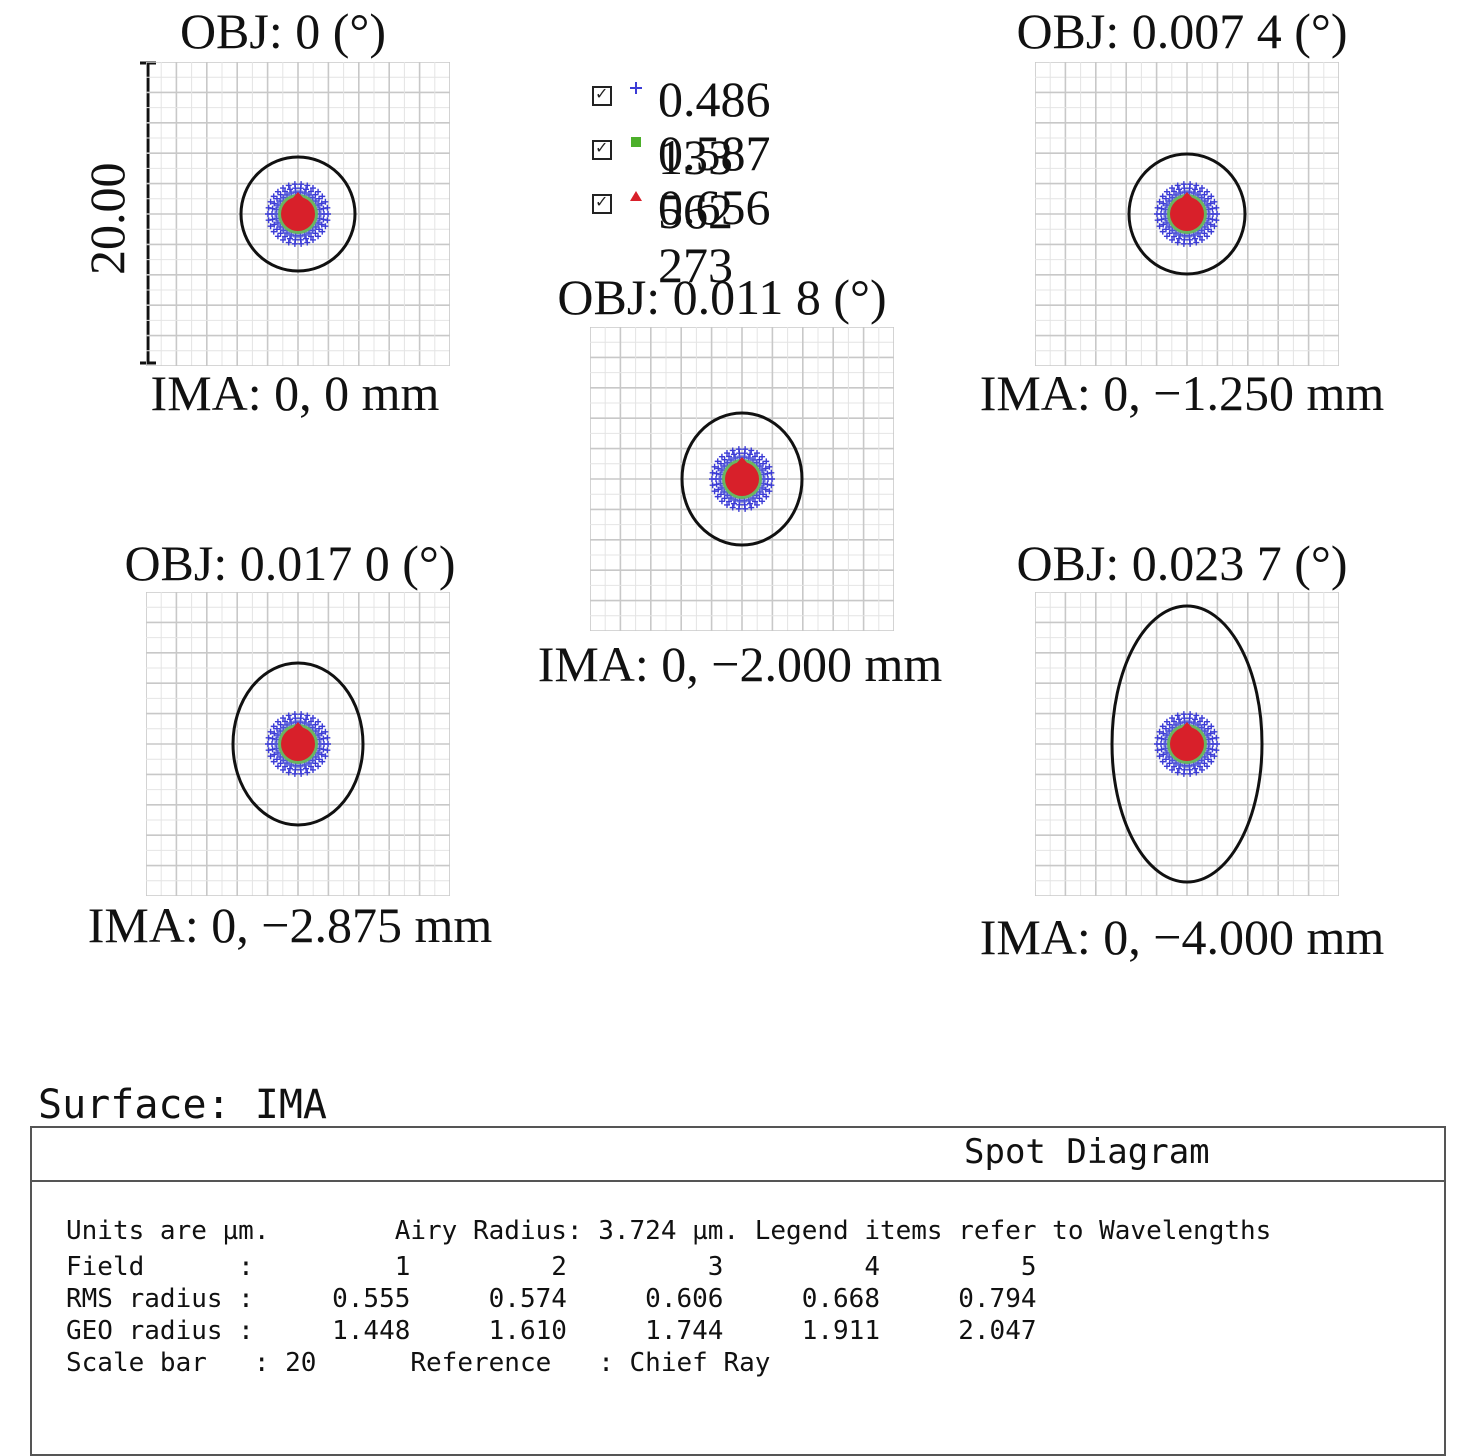 This screenshot has height=1456, width=1476. What do you see at coordinates (714, 236) in the screenshot?
I see `legend-wavelength: 0.656 273` at bounding box center [714, 236].